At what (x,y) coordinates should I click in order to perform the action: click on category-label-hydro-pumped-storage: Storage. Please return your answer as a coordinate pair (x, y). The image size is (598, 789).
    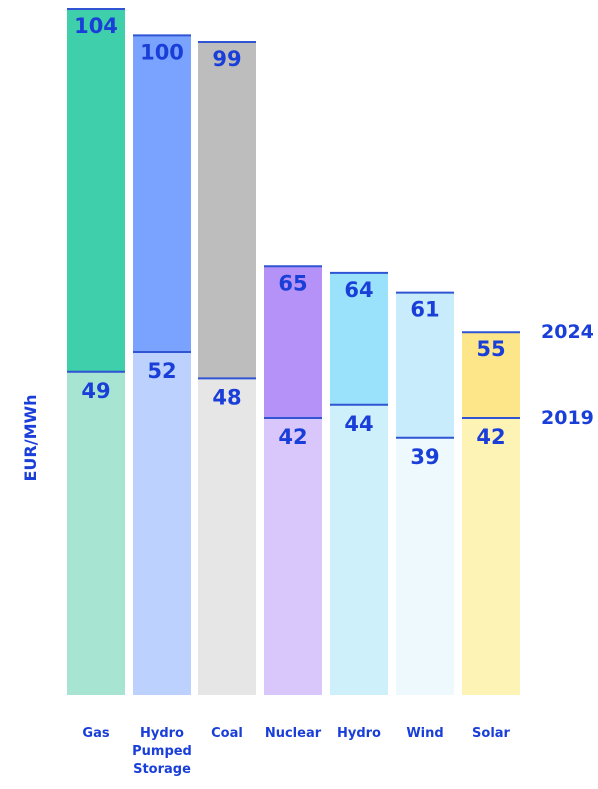
    Looking at the image, I should click on (162, 769).